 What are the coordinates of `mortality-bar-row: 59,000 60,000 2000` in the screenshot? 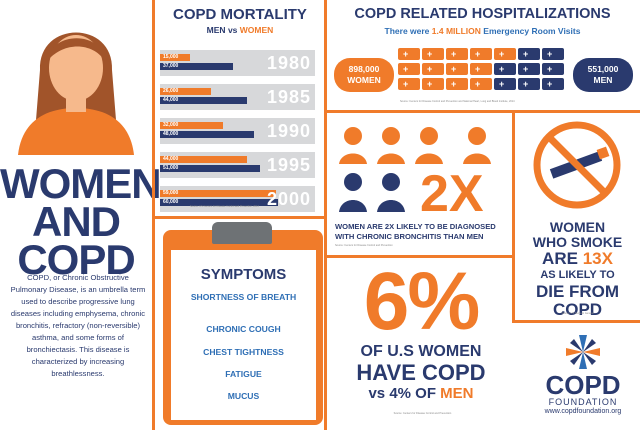 It's located at (237, 199).